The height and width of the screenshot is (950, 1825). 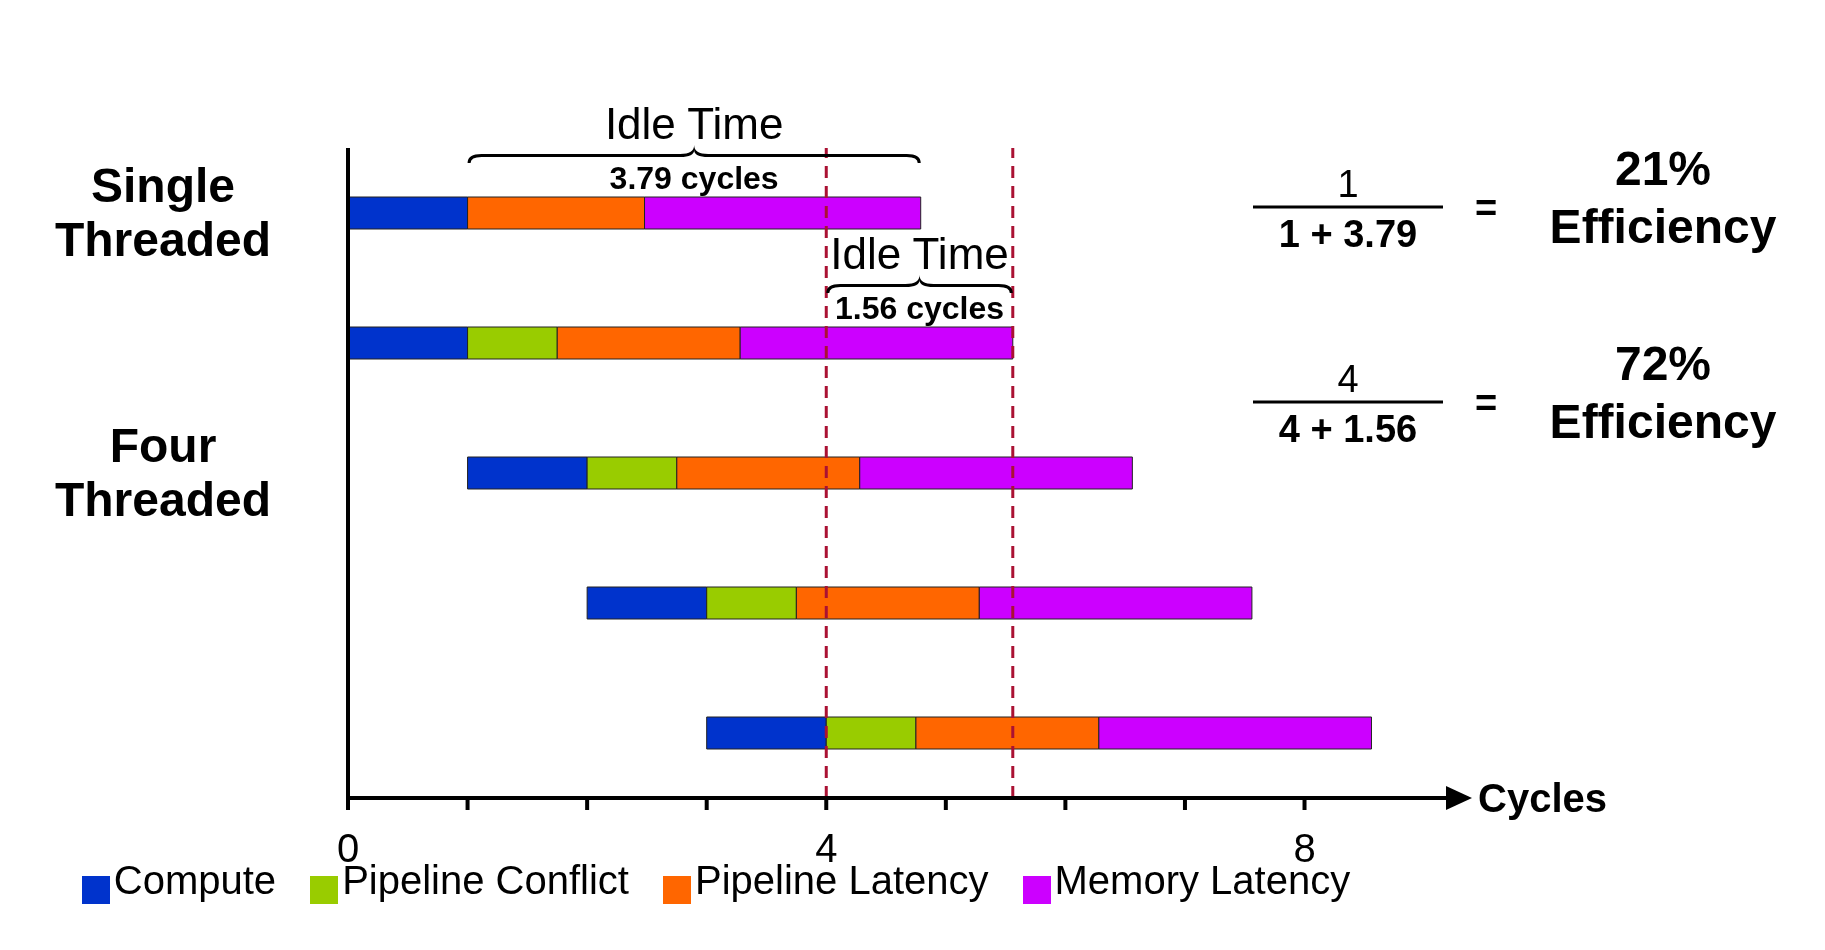 I want to click on x-axis-title: Cycles, so click(x=1542, y=798).